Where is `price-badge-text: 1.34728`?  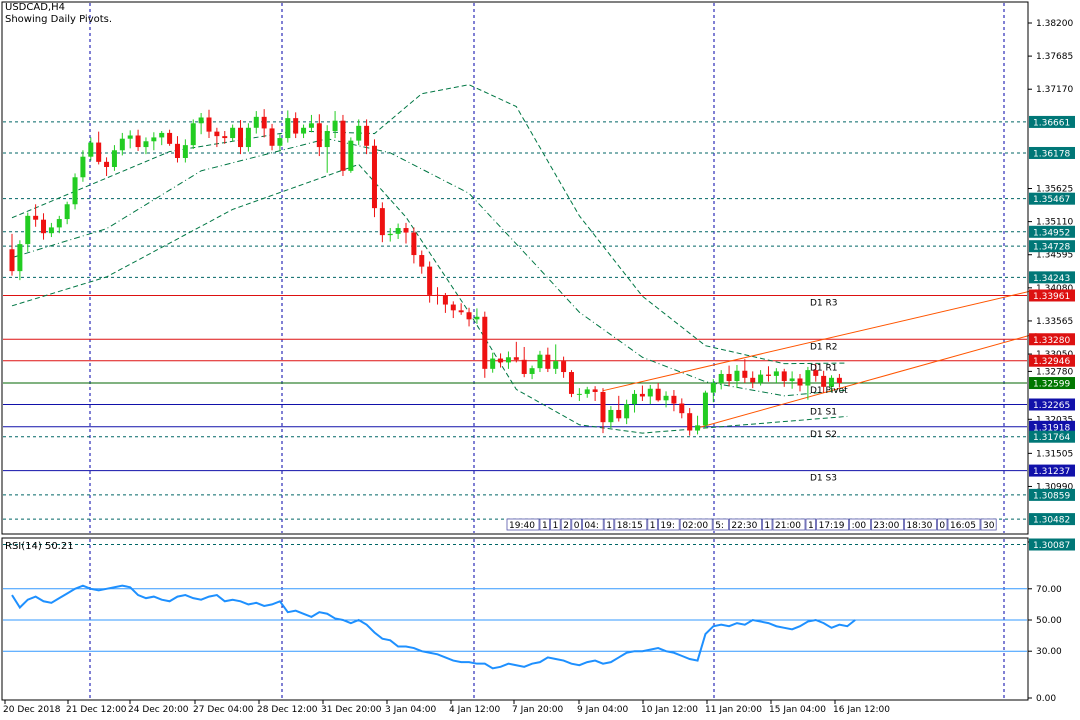
price-badge-text: 1.34728 is located at coordinates (1051, 248).